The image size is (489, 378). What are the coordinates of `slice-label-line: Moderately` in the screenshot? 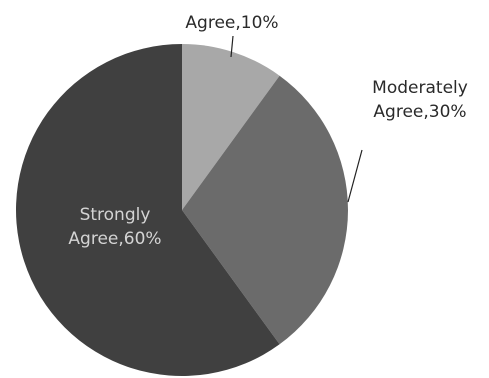 It's located at (420, 88).